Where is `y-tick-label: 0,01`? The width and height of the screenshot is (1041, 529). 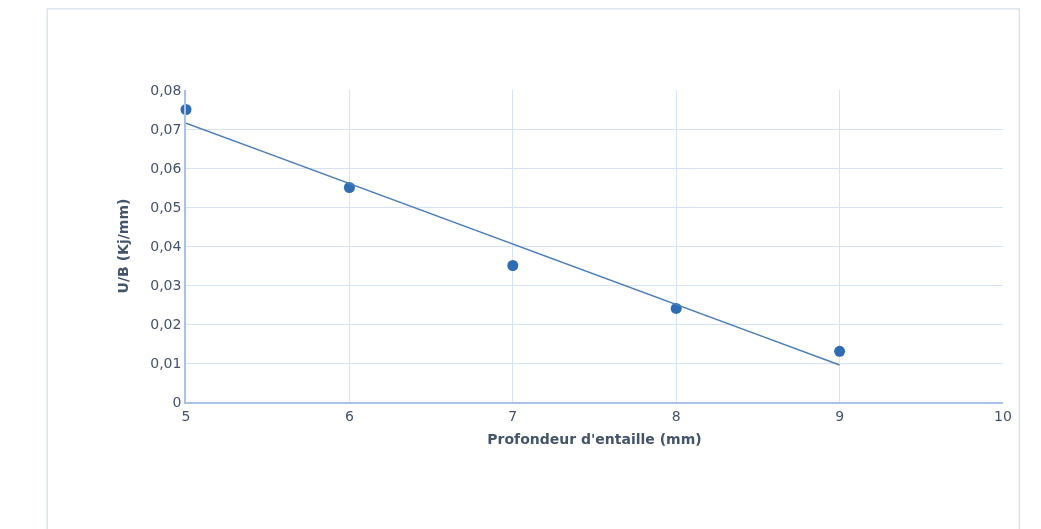
y-tick-label: 0,01 is located at coordinates (166, 362).